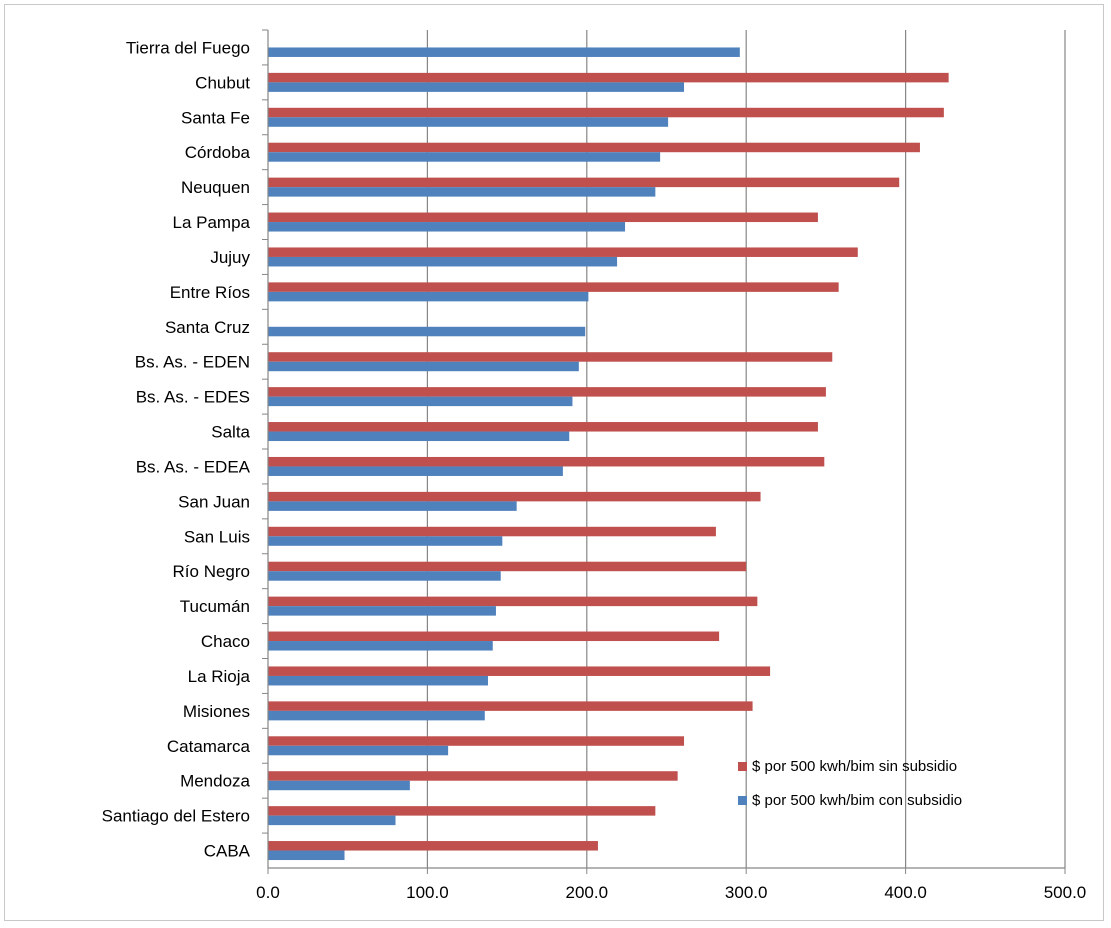 The width and height of the screenshot is (1111, 928). I want to click on category-label: Misiones, so click(216, 711).